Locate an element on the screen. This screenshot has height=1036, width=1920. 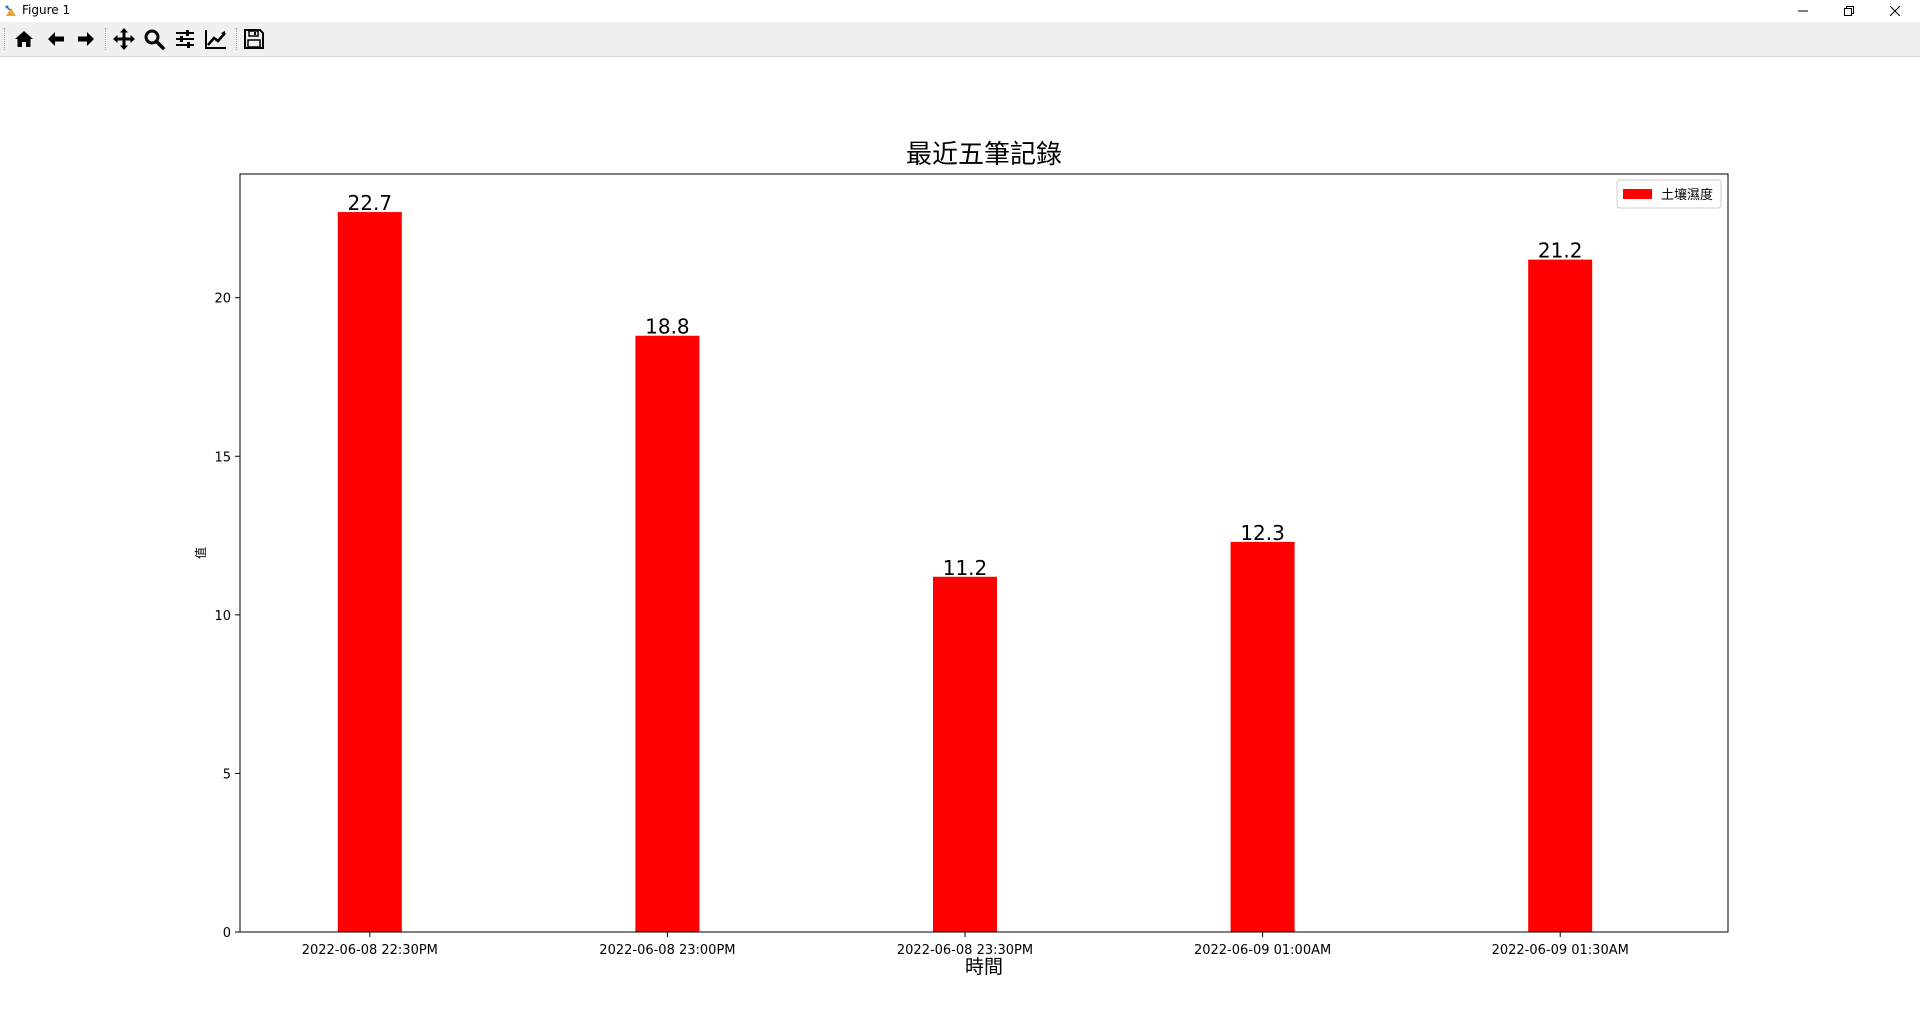
forward-button is located at coordinates (86, 39).